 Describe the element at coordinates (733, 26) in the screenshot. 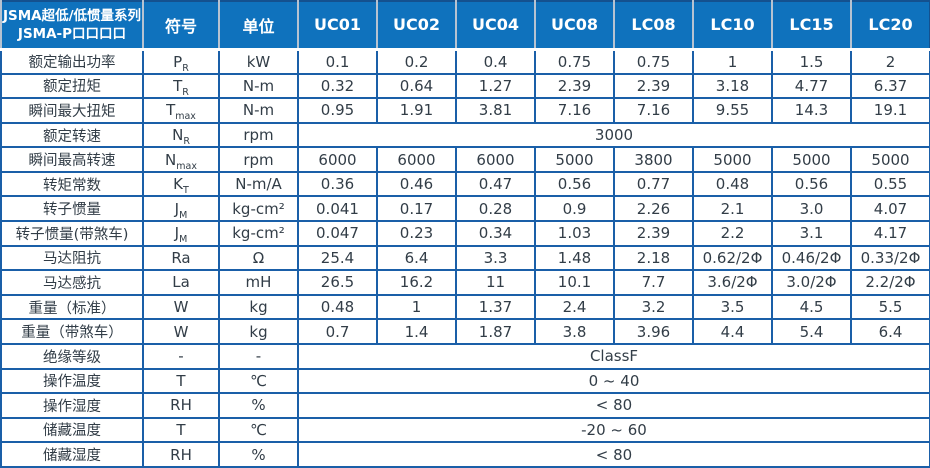

I see `column-header-model-lc10: LC10` at that location.